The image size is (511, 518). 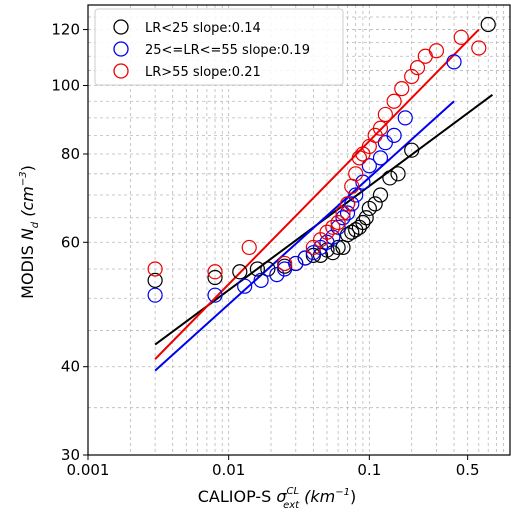 I want to click on y-tick-label: 40, so click(x=70, y=367).